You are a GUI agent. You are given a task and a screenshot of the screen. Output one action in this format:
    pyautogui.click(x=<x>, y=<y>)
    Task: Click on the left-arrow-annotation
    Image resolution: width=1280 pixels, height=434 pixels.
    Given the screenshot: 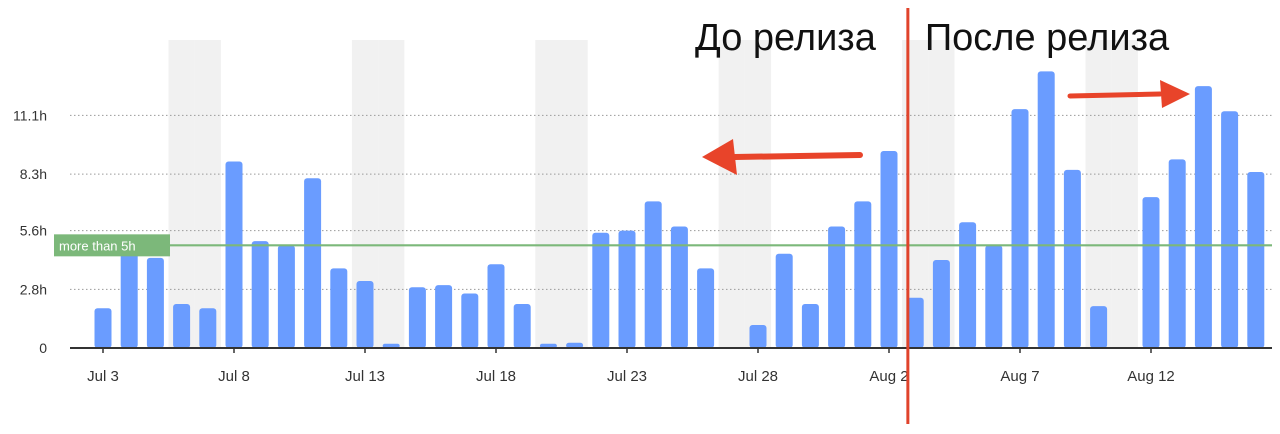 What is the action you would take?
    pyautogui.click(x=782, y=157)
    